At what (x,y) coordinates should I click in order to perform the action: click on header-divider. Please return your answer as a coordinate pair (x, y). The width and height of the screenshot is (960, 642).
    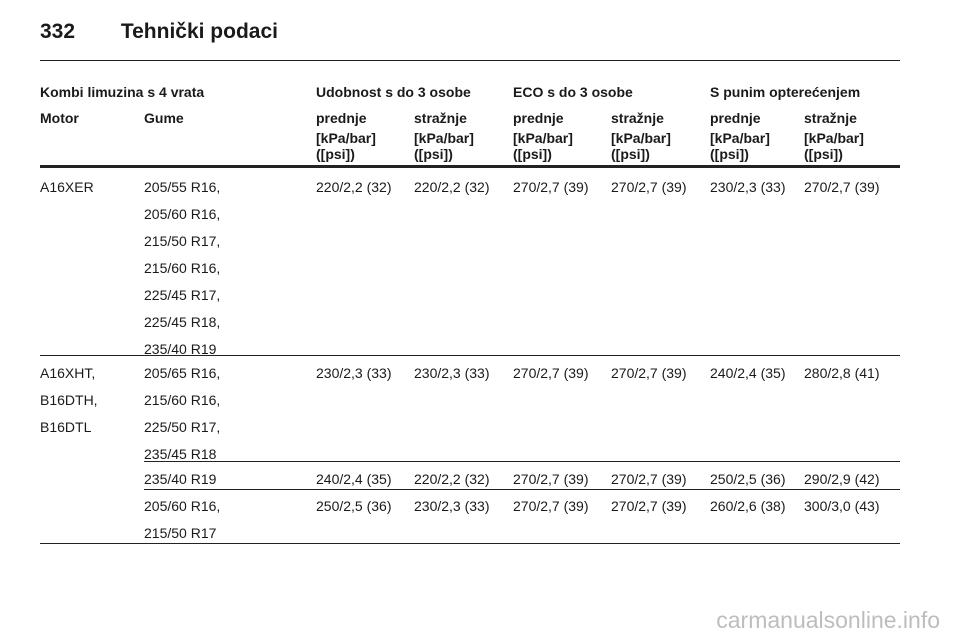
    Looking at the image, I should click on (470, 166).